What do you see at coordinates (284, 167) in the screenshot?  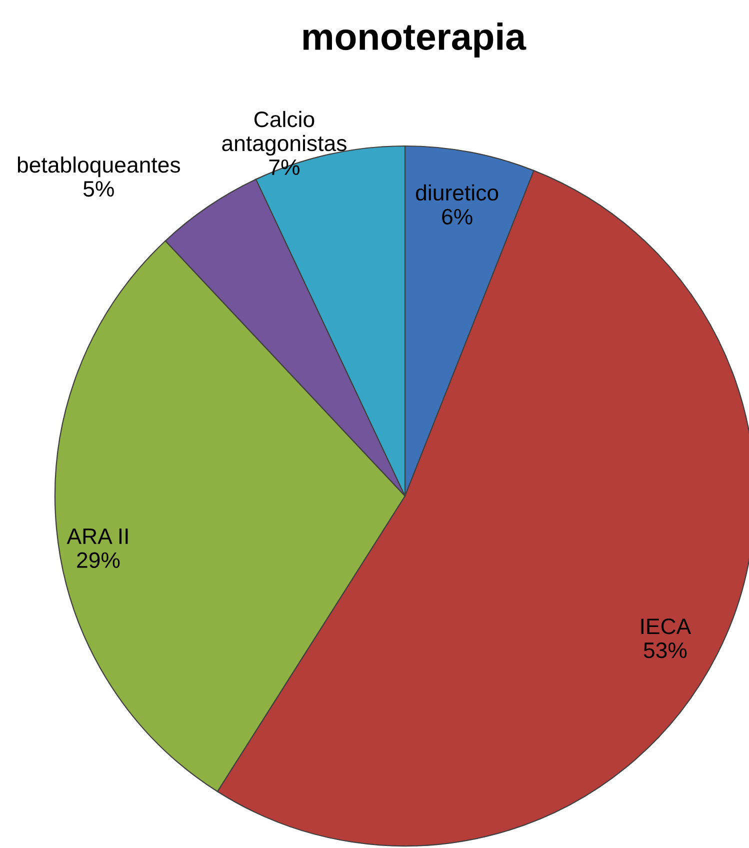 I see `data-label: 7%` at bounding box center [284, 167].